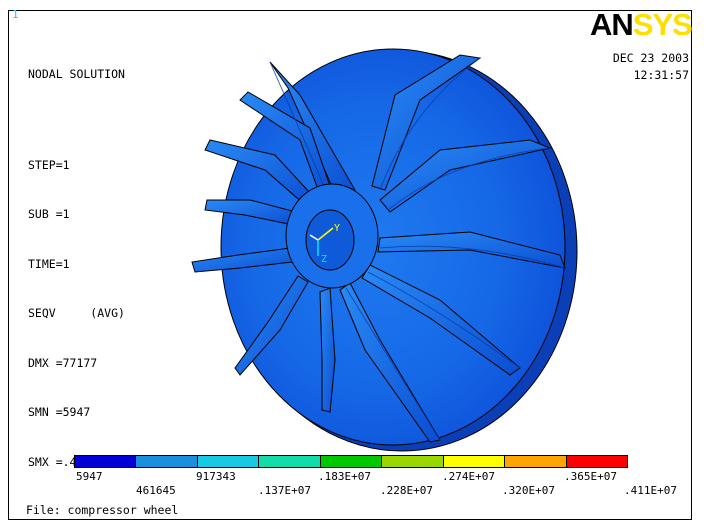 This screenshot has width=713, height=532. Describe the element at coordinates (662, 24) in the screenshot. I see `logo-part-sys: SYS` at that location.